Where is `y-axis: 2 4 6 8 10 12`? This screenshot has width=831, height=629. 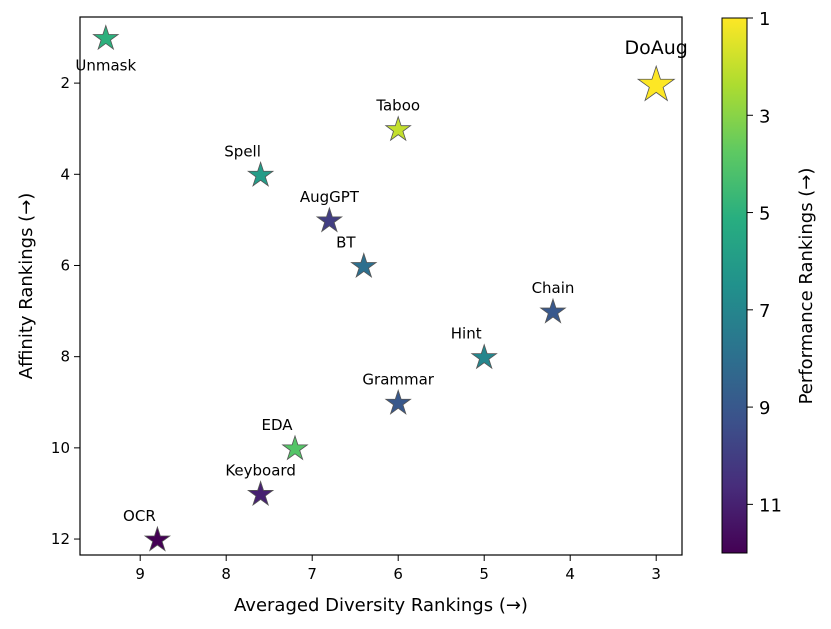 y-axis: 2 4 6 8 10 12 is located at coordinates (65, 311).